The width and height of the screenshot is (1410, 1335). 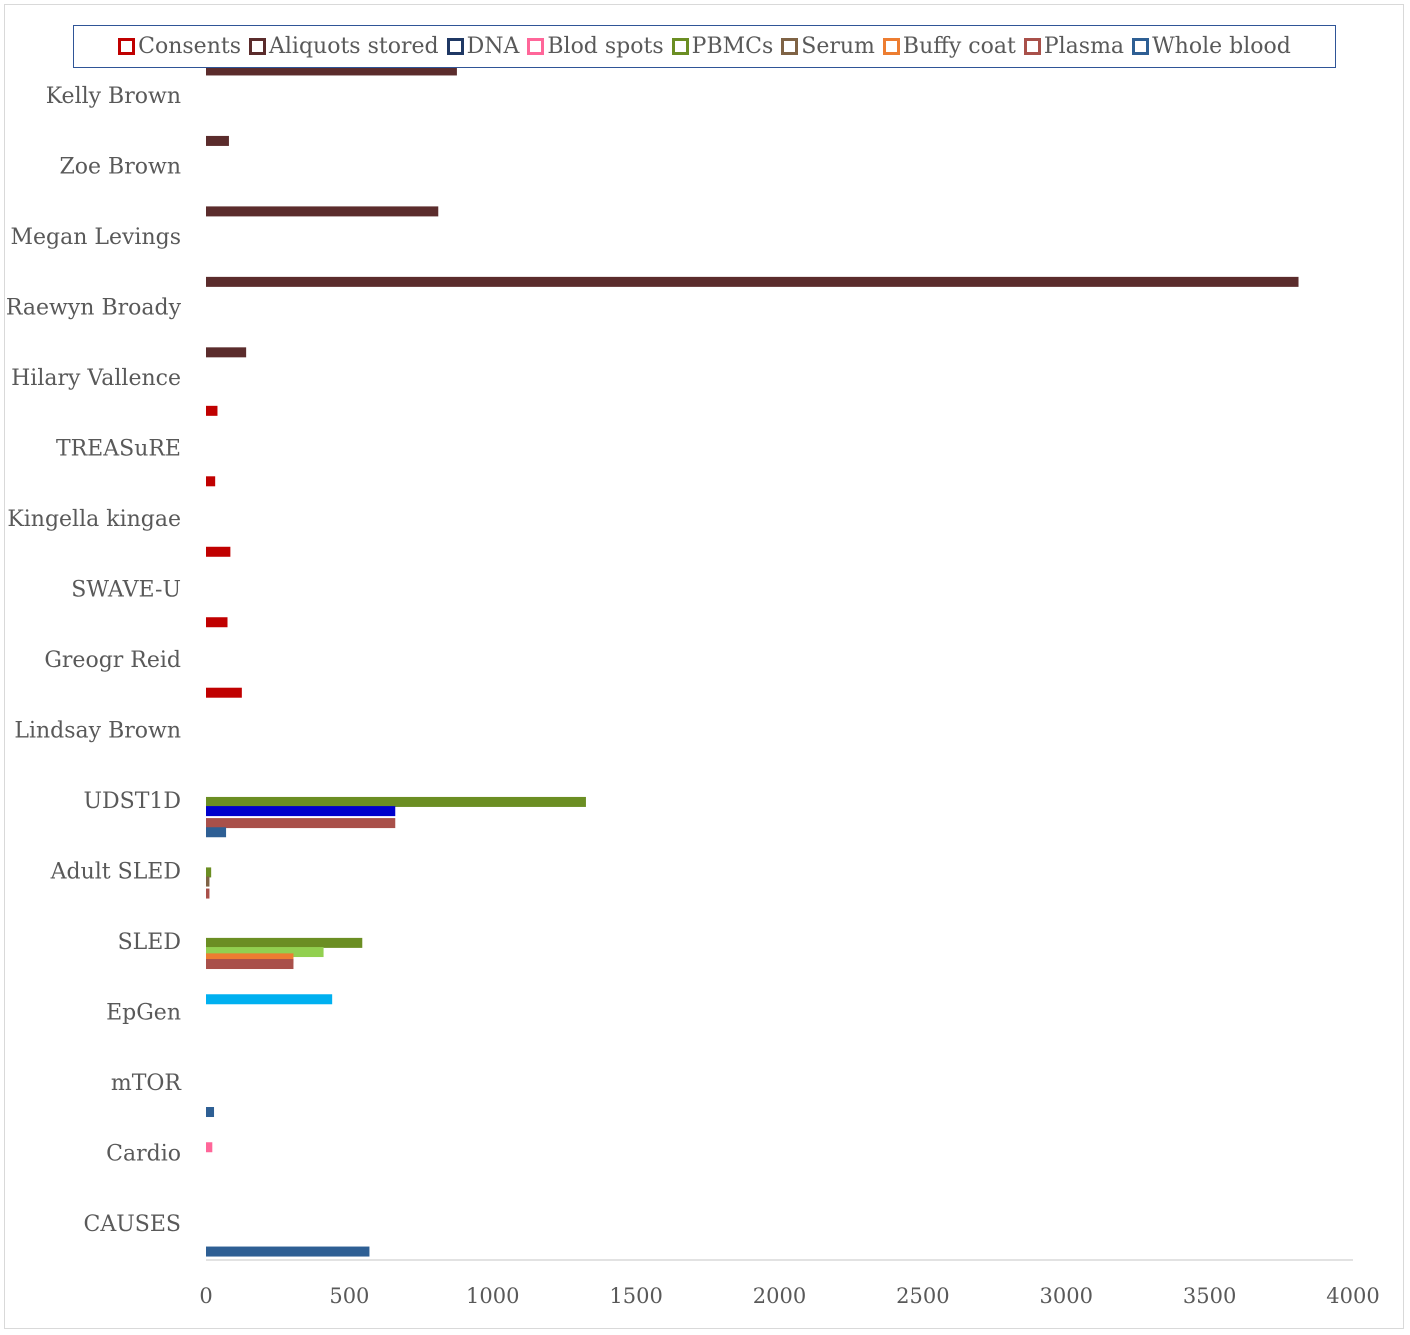 What do you see at coordinates (1084, 46) in the screenshot?
I see `legend-label: Plasma` at bounding box center [1084, 46].